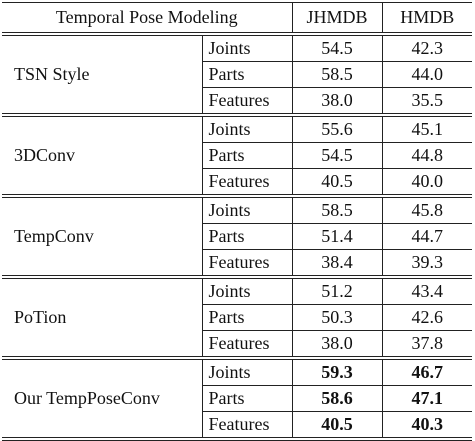 The image size is (475, 441). Describe the element at coordinates (427, 263) in the screenshot. I see `hmdb-value: 39.3` at that location.